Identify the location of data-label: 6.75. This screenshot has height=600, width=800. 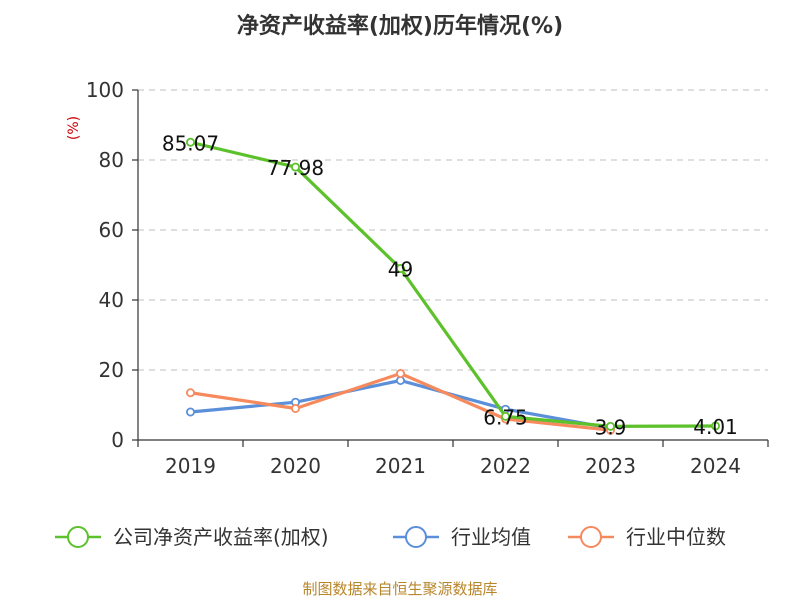
(505, 417).